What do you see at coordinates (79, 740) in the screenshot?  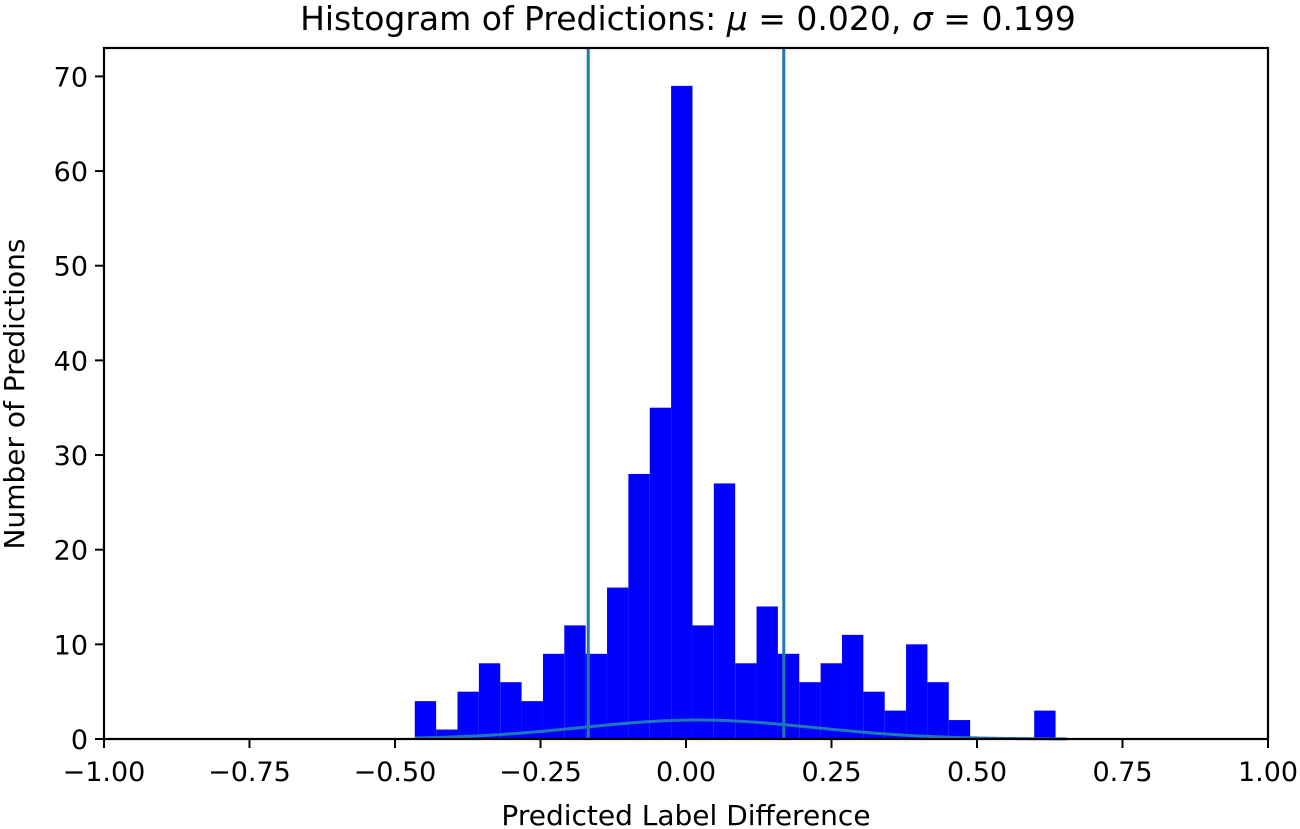 I see `y-tick-label: 0` at bounding box center [79, 740].